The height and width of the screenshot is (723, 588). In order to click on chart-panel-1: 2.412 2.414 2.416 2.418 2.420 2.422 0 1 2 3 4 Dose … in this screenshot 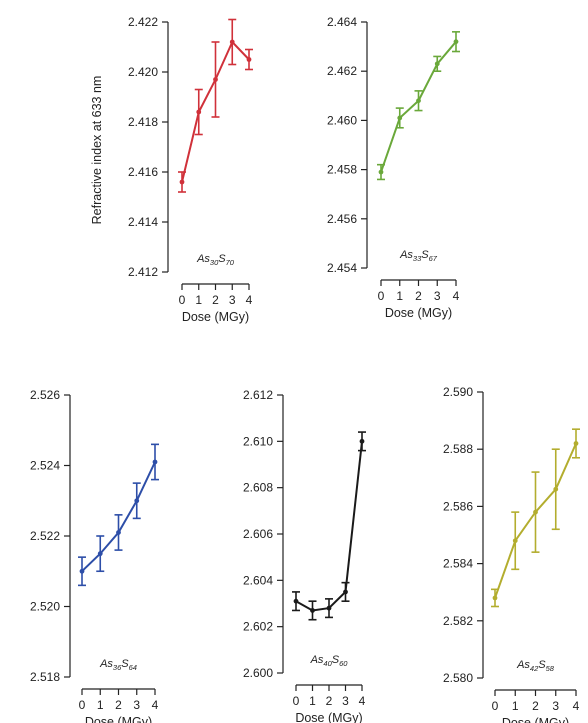, I will do `click(190, 169)`.